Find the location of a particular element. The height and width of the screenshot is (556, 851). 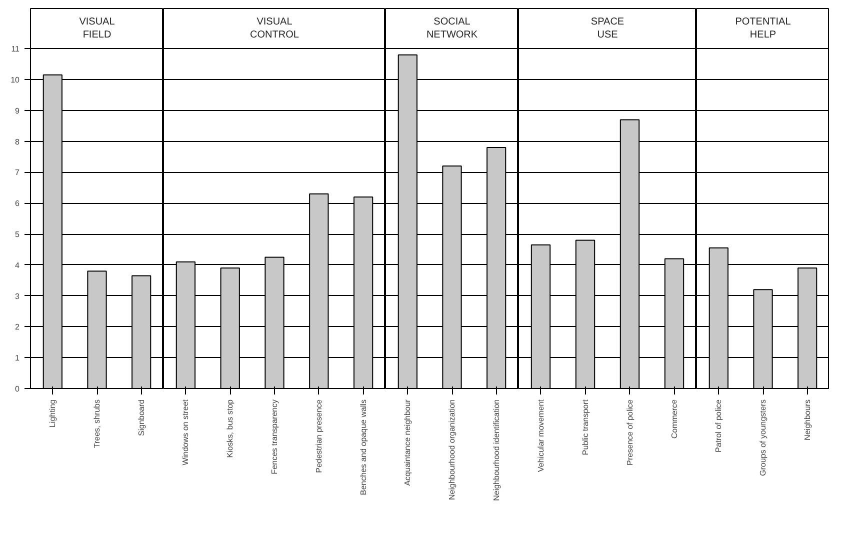

x-tick-label: Groups of youngsters is located at coordinates (763, 438).